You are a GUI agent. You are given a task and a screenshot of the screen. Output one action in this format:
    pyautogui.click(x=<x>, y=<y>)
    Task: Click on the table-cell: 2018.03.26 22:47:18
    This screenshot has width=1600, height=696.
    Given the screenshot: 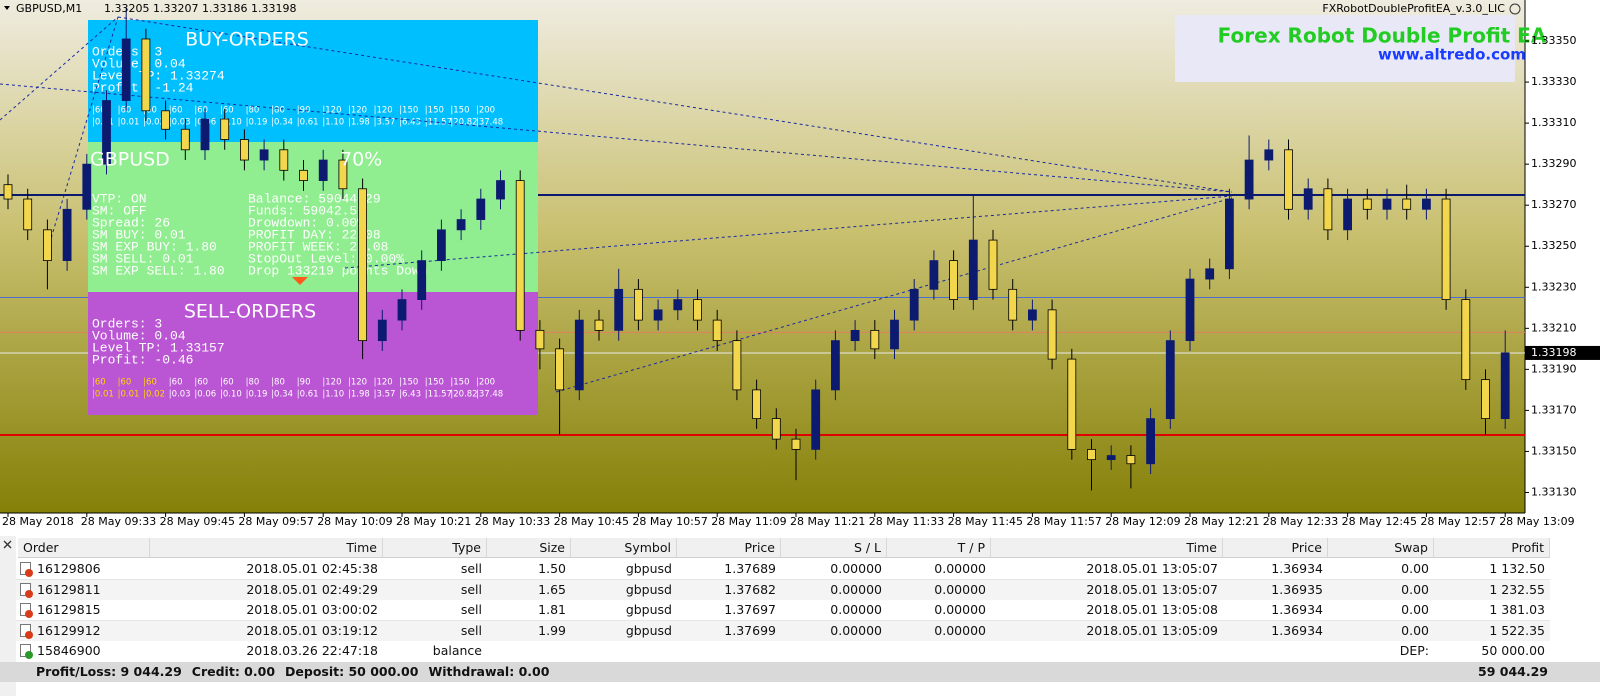 What is the action you would take?
    pyautogui.click(x=312, y=650)
    